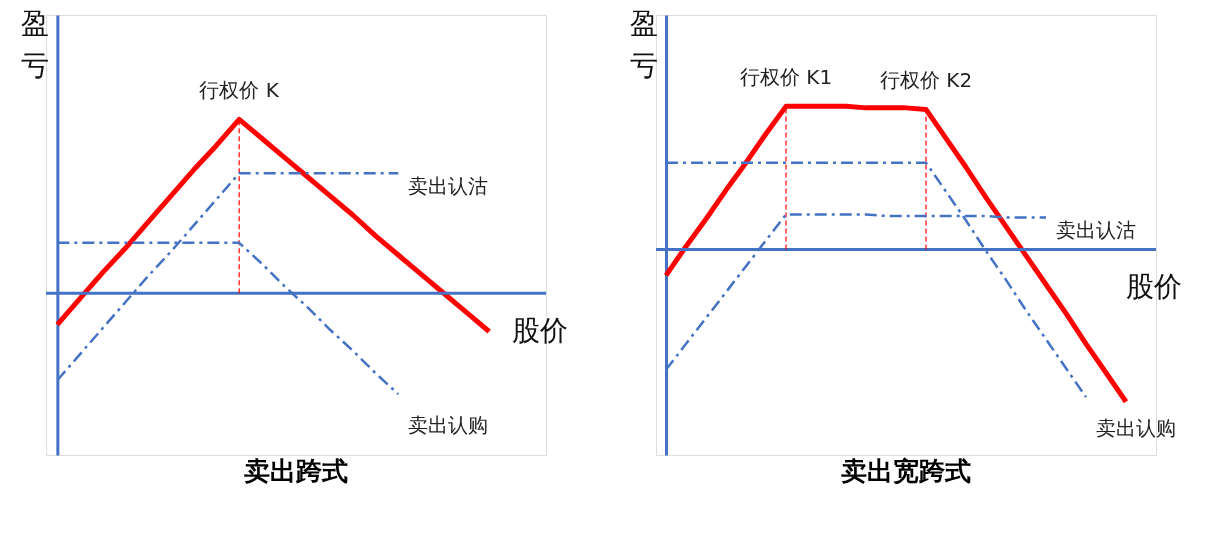  Describe the element at coordinates (926, 80) in the screenshot. I see `annotation: 行权价 K2` at that location.